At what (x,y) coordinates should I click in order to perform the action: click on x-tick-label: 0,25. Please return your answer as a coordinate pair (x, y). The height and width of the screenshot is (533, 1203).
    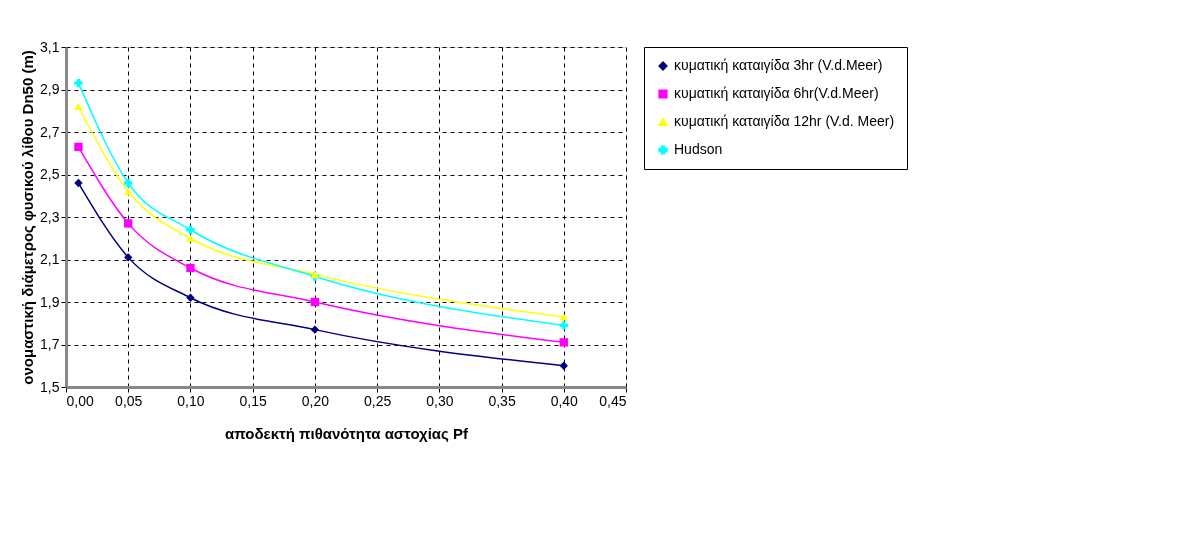
    Looking at the image, I should click on (377, 400).